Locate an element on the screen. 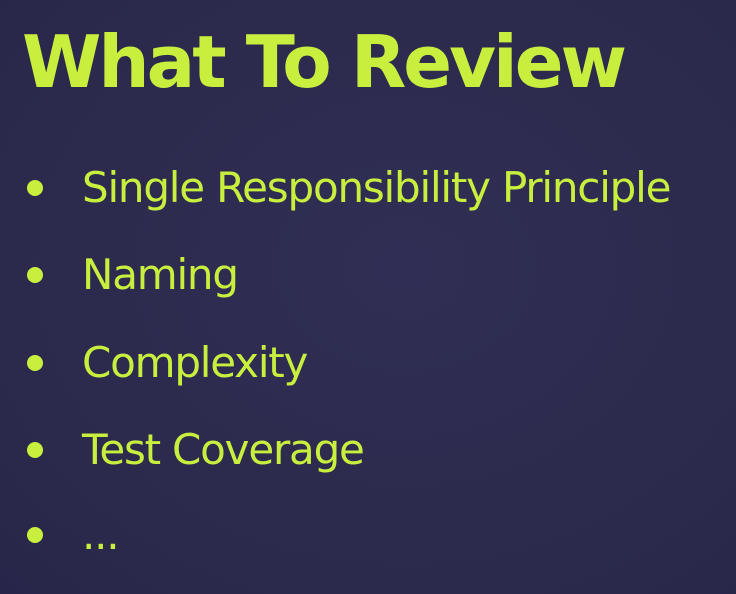  bullet-text: Complexity is located at coordinates (194, 363).